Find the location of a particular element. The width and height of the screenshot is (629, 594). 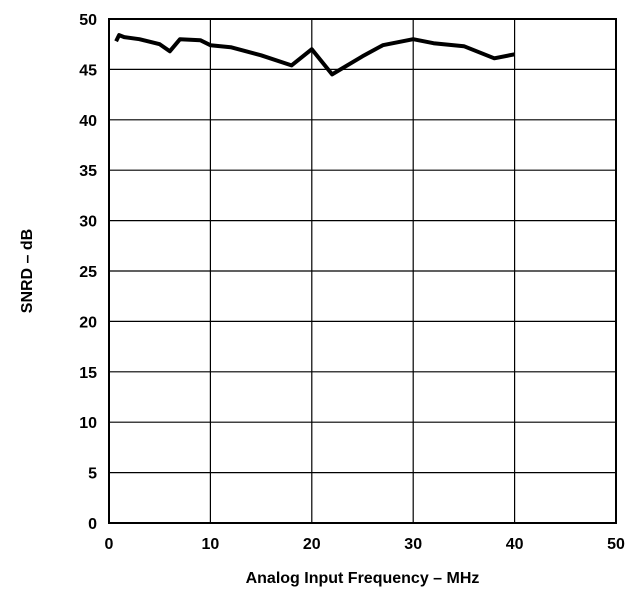

x-tick-label-2: 20 is located at coordinates (312, 544).